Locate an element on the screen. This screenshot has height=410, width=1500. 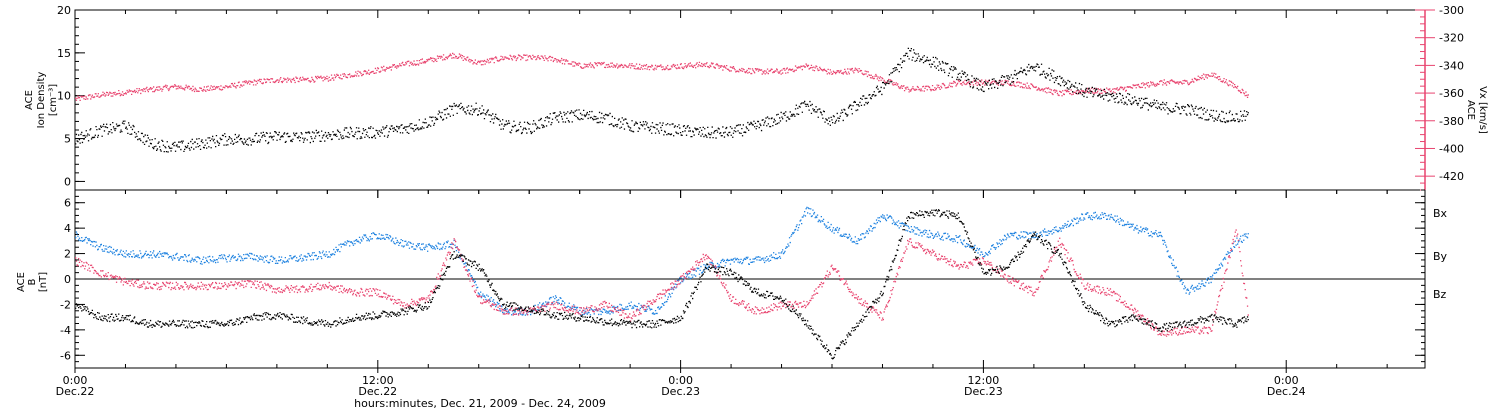
bottom-y-tick-label: -2 is located at coordinates (65, 304).